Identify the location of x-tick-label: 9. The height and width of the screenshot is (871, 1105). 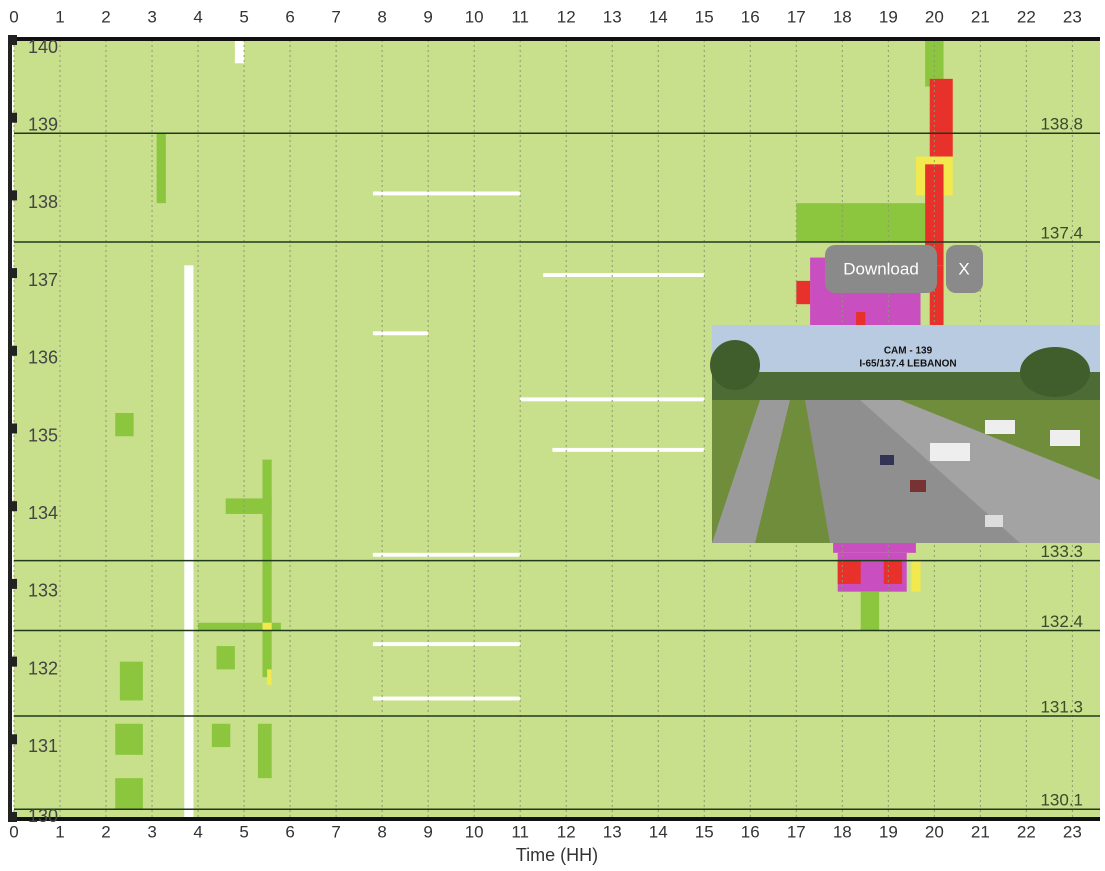
(427, 16).